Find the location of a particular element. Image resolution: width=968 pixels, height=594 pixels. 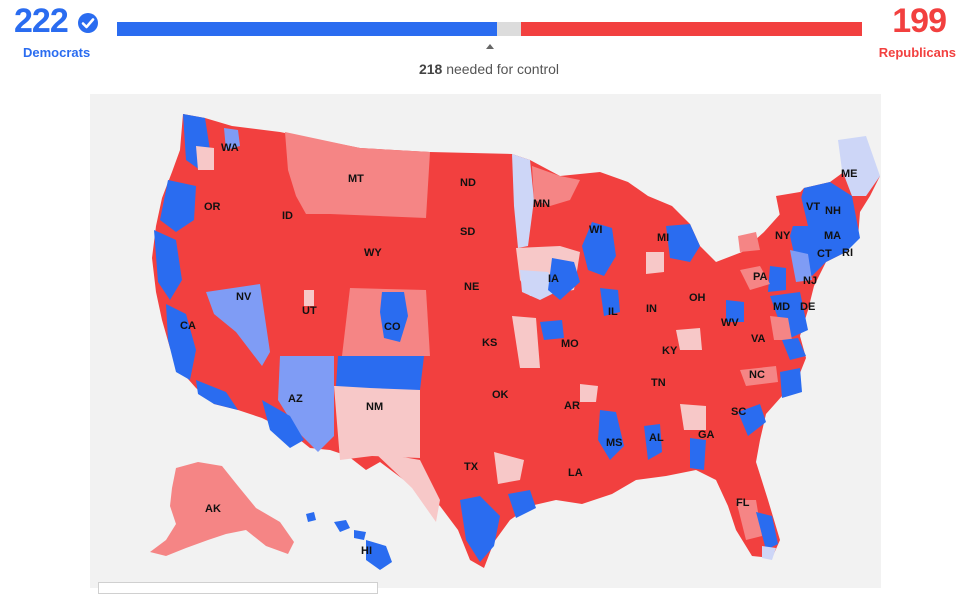

majority-marker-icon is located at coordinates (490, 46).